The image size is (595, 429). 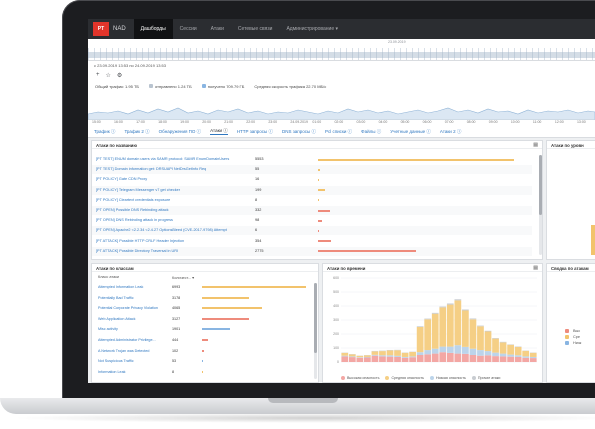 I want to click on nav-attacks: Атаки, so click(x=217, y=29).